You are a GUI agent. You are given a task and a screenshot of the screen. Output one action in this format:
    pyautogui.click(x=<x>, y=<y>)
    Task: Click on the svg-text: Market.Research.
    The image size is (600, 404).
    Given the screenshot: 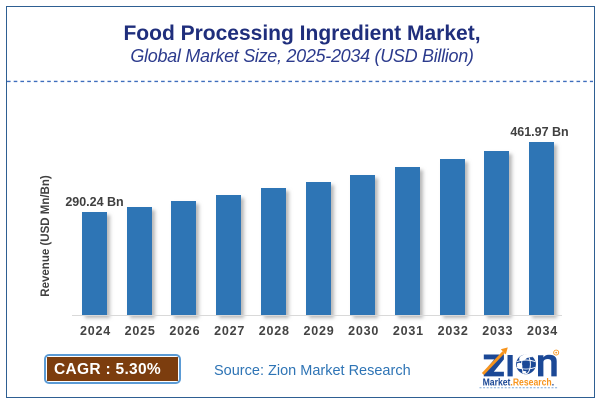 What is the action you would take?
    pyautogui.click(x=519, y=383)
    